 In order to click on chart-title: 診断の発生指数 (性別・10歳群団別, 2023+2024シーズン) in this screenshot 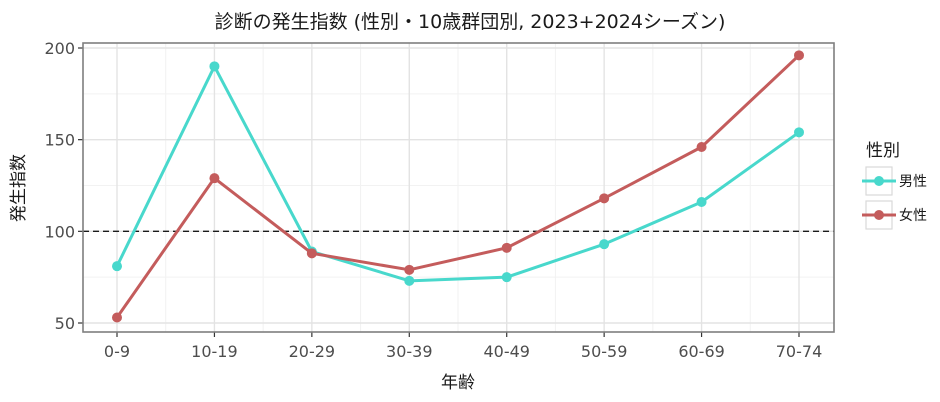, I will do `click(470, 22)`.